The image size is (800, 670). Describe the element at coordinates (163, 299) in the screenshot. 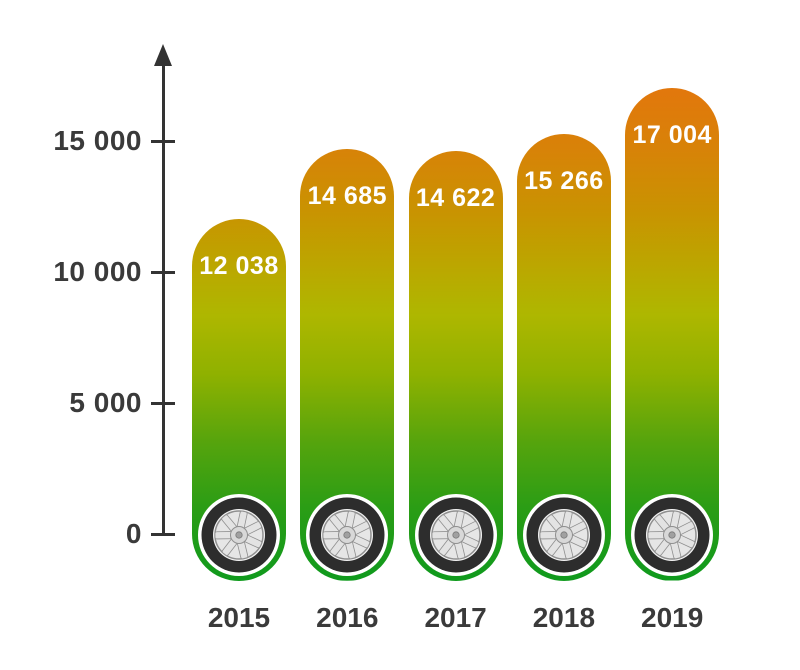

I see `y-axis-line` at that location.